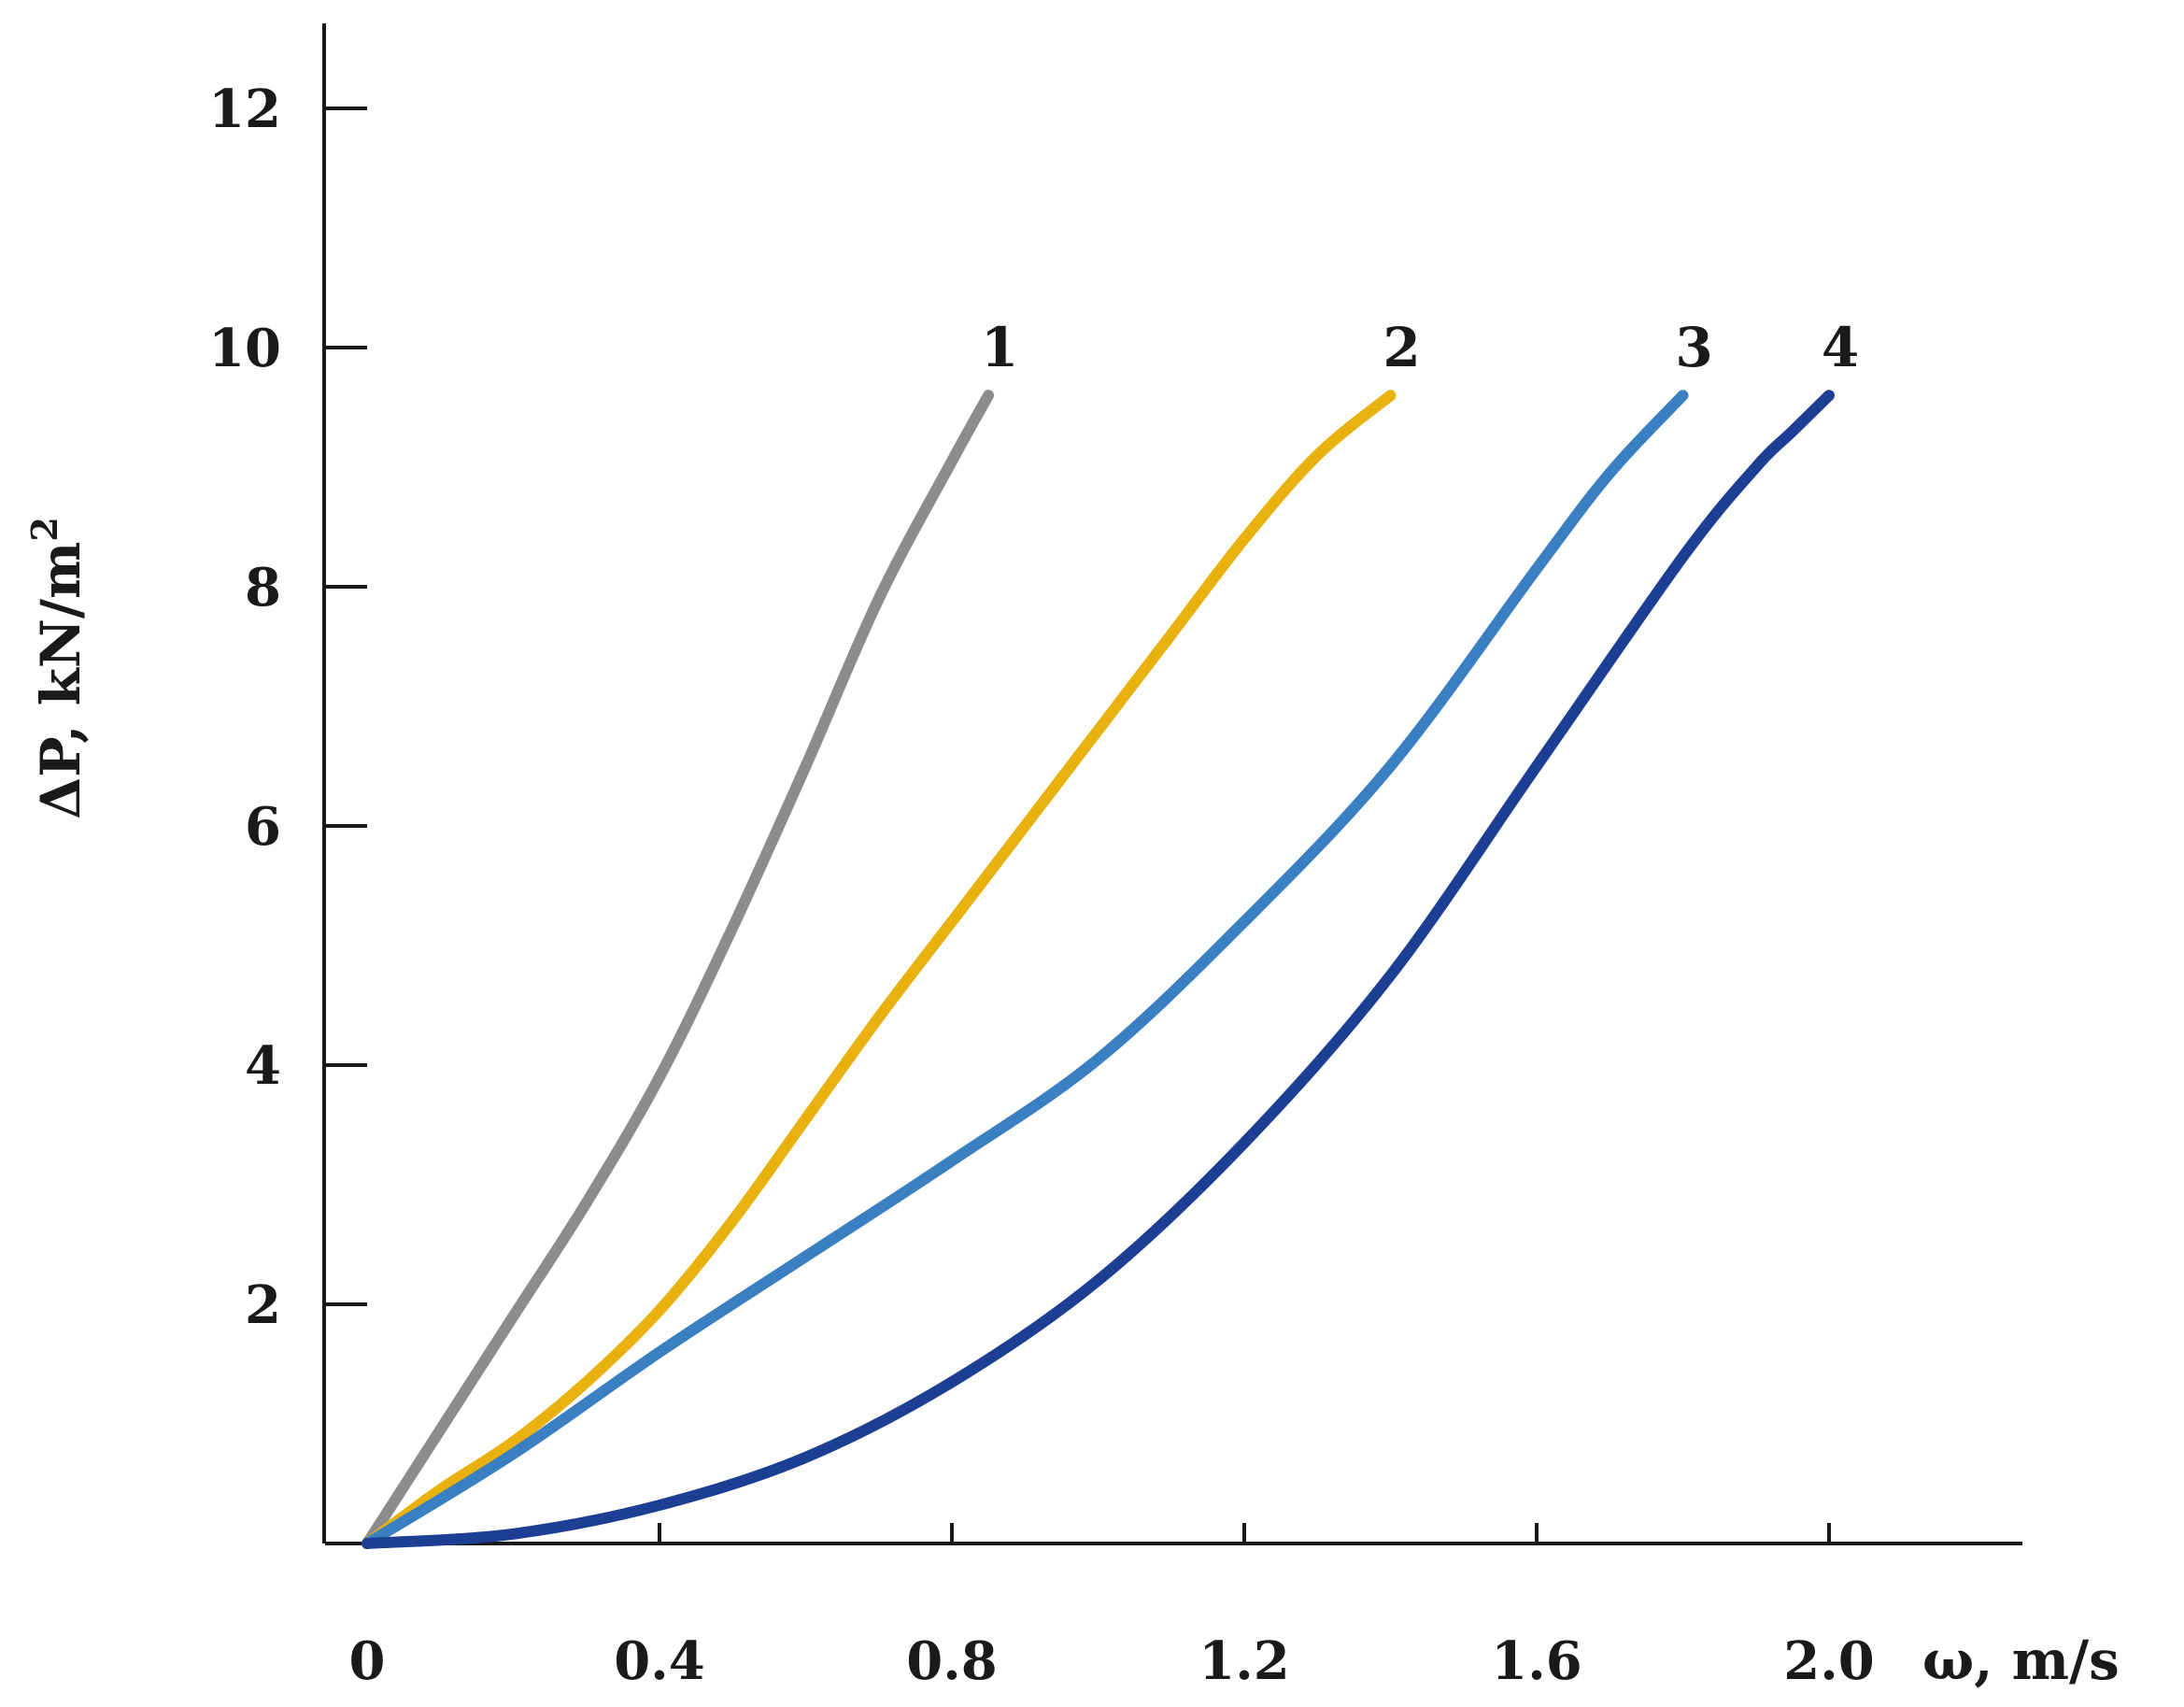 The image size is (2184, 1707). What do you see at coordinates (244, 348) in the screenshot?
I see `y-tick-label: 10` at bounding box center [244, 348].